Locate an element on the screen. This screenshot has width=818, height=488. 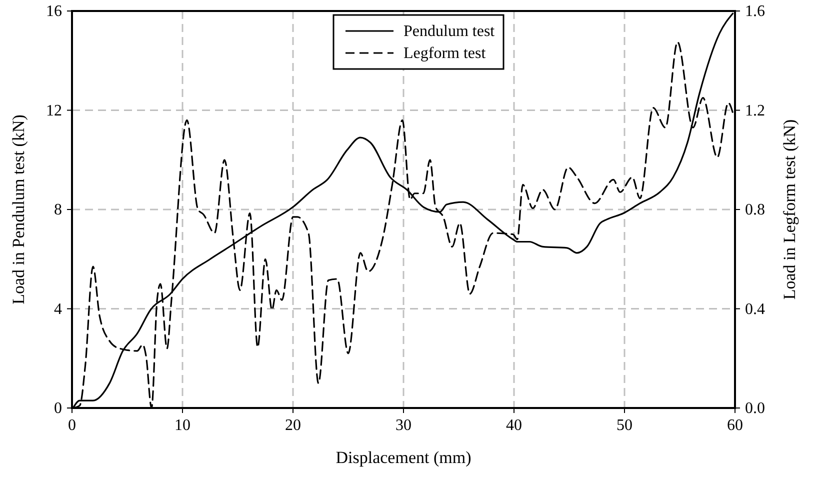
legend-label: Pendulum test is located at coordinates (450, 31).